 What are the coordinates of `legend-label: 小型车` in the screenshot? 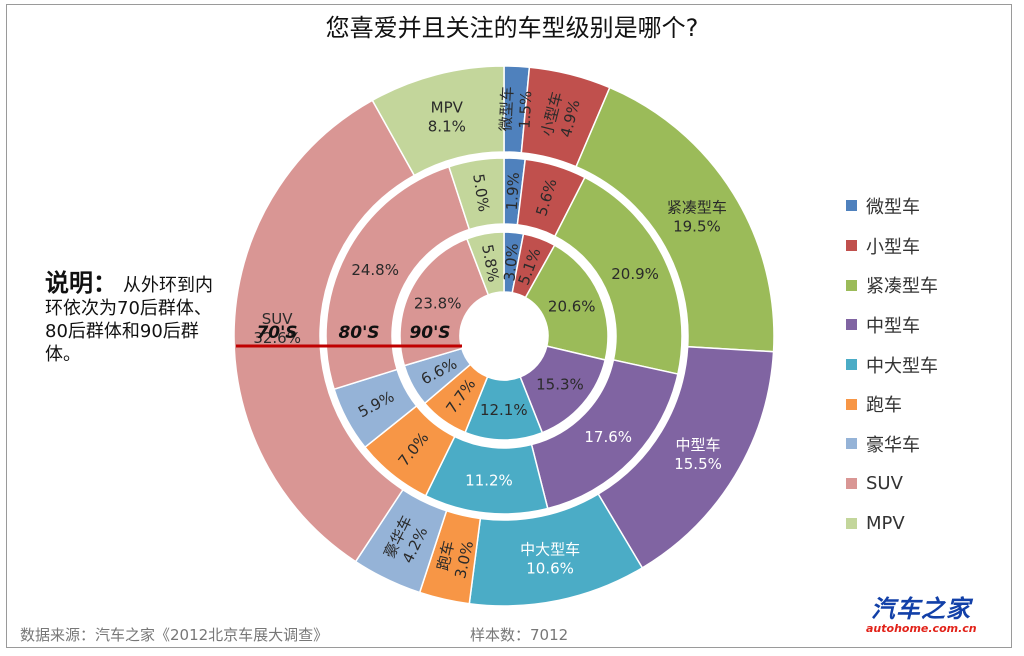 It's located at (893, 247).